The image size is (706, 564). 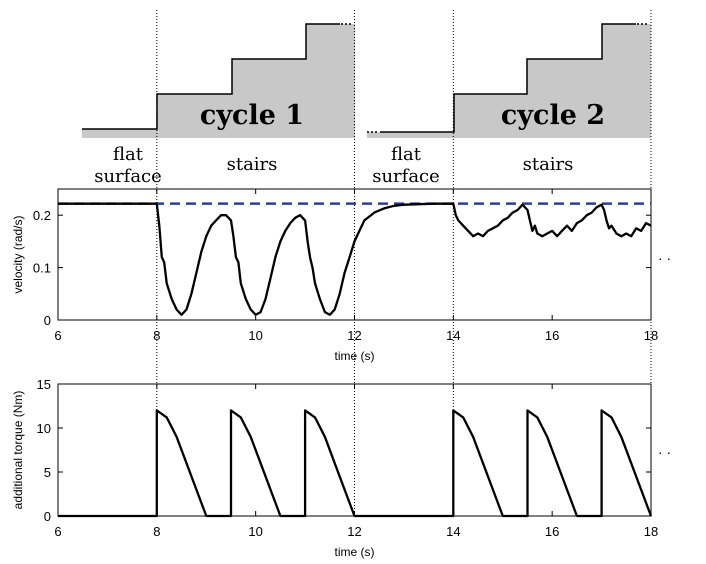 What do you see at coordinates (47, 472) in the screenshot?
I see `y-tick-label: 5` at bounding box center [47, 472].